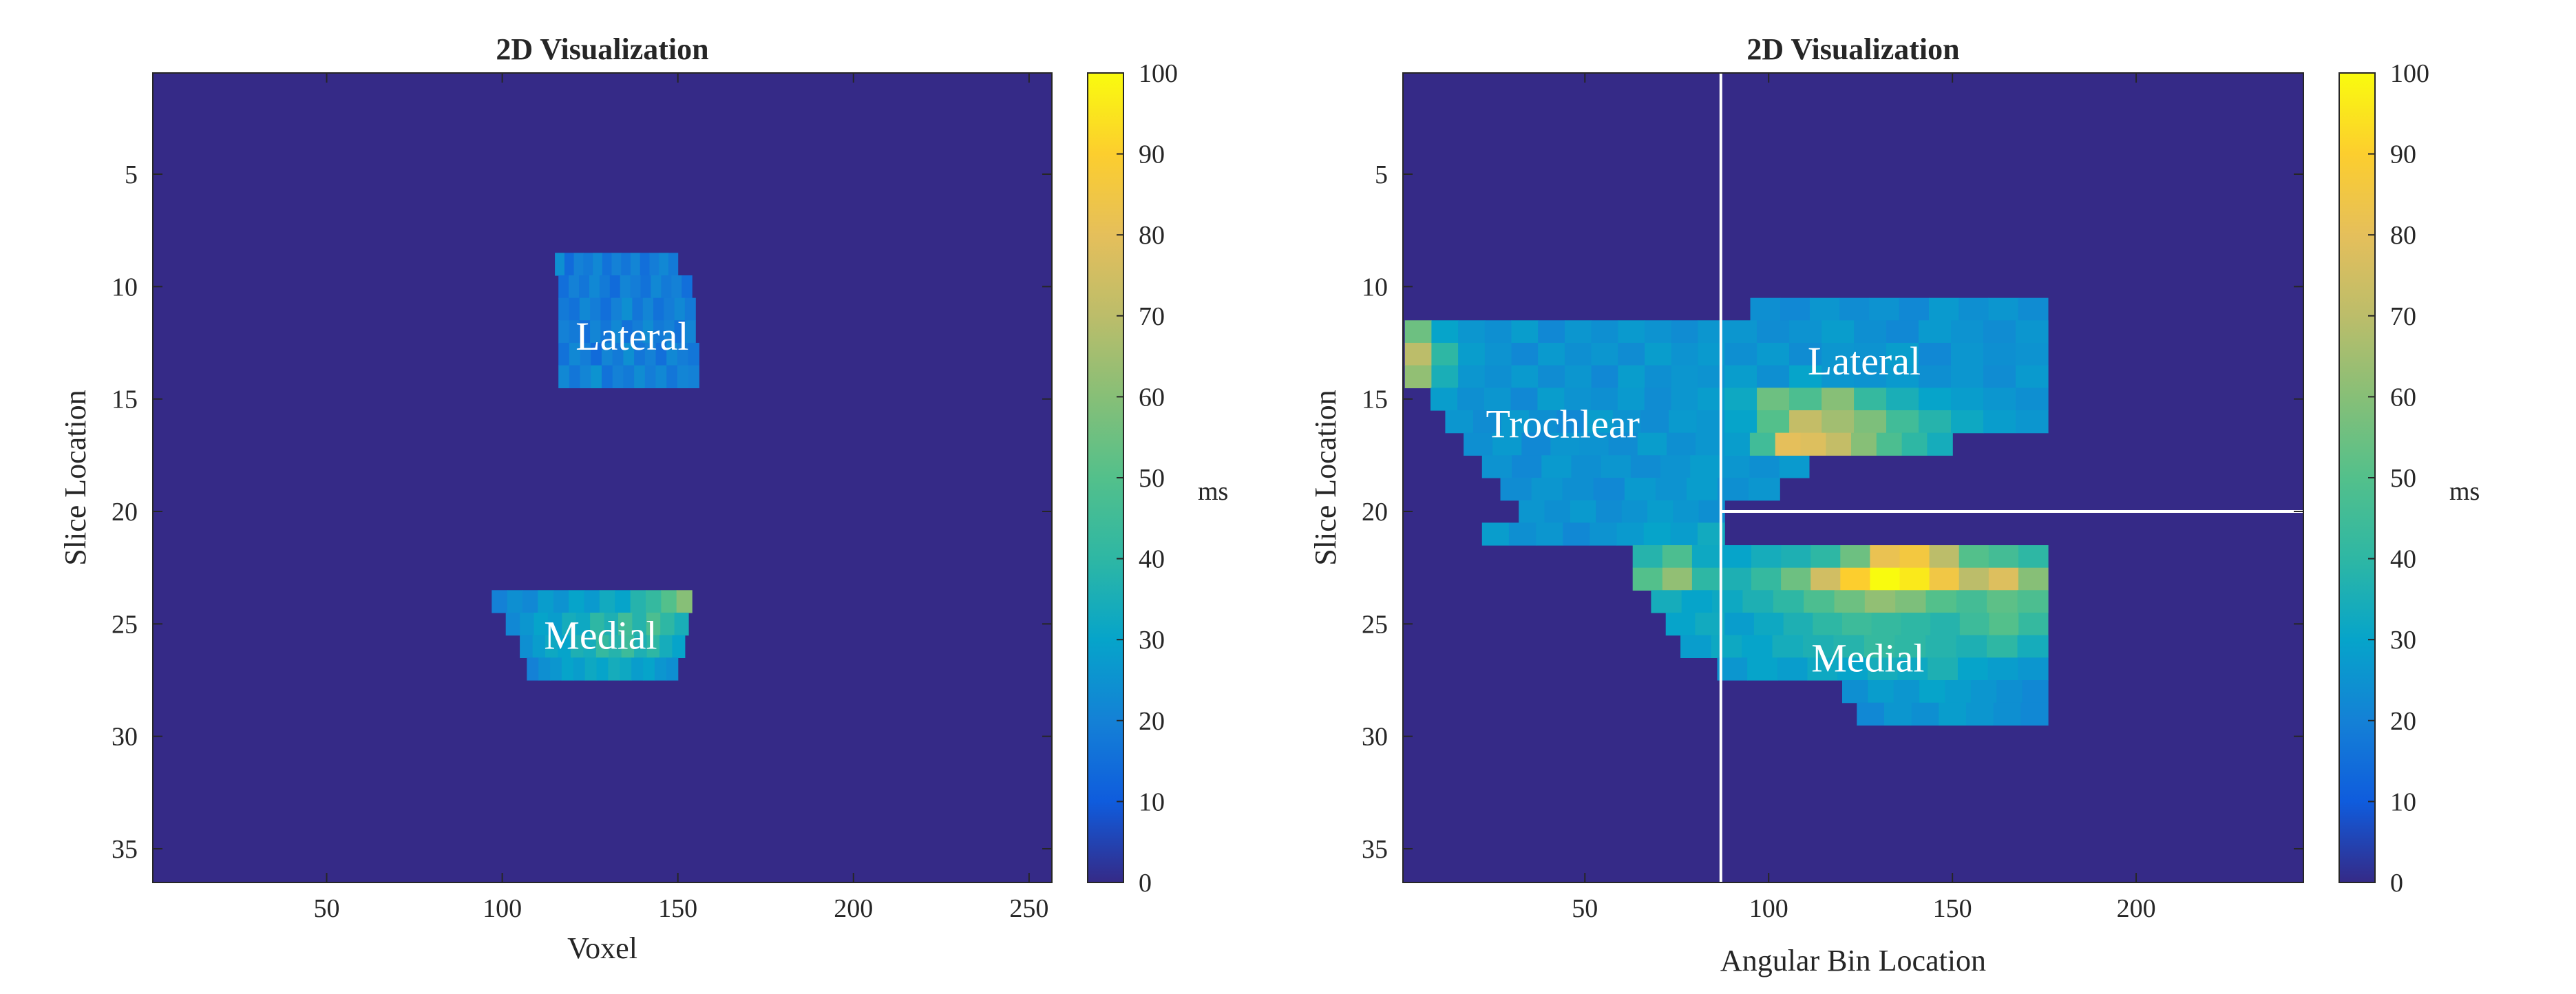 The height and width of the screenshot is (994, 2576). What do you see at coordinates (2403, 801) in the screenshot?
I see `right-colorbar-tick-label: 10` at bounding box center [2403, 801].